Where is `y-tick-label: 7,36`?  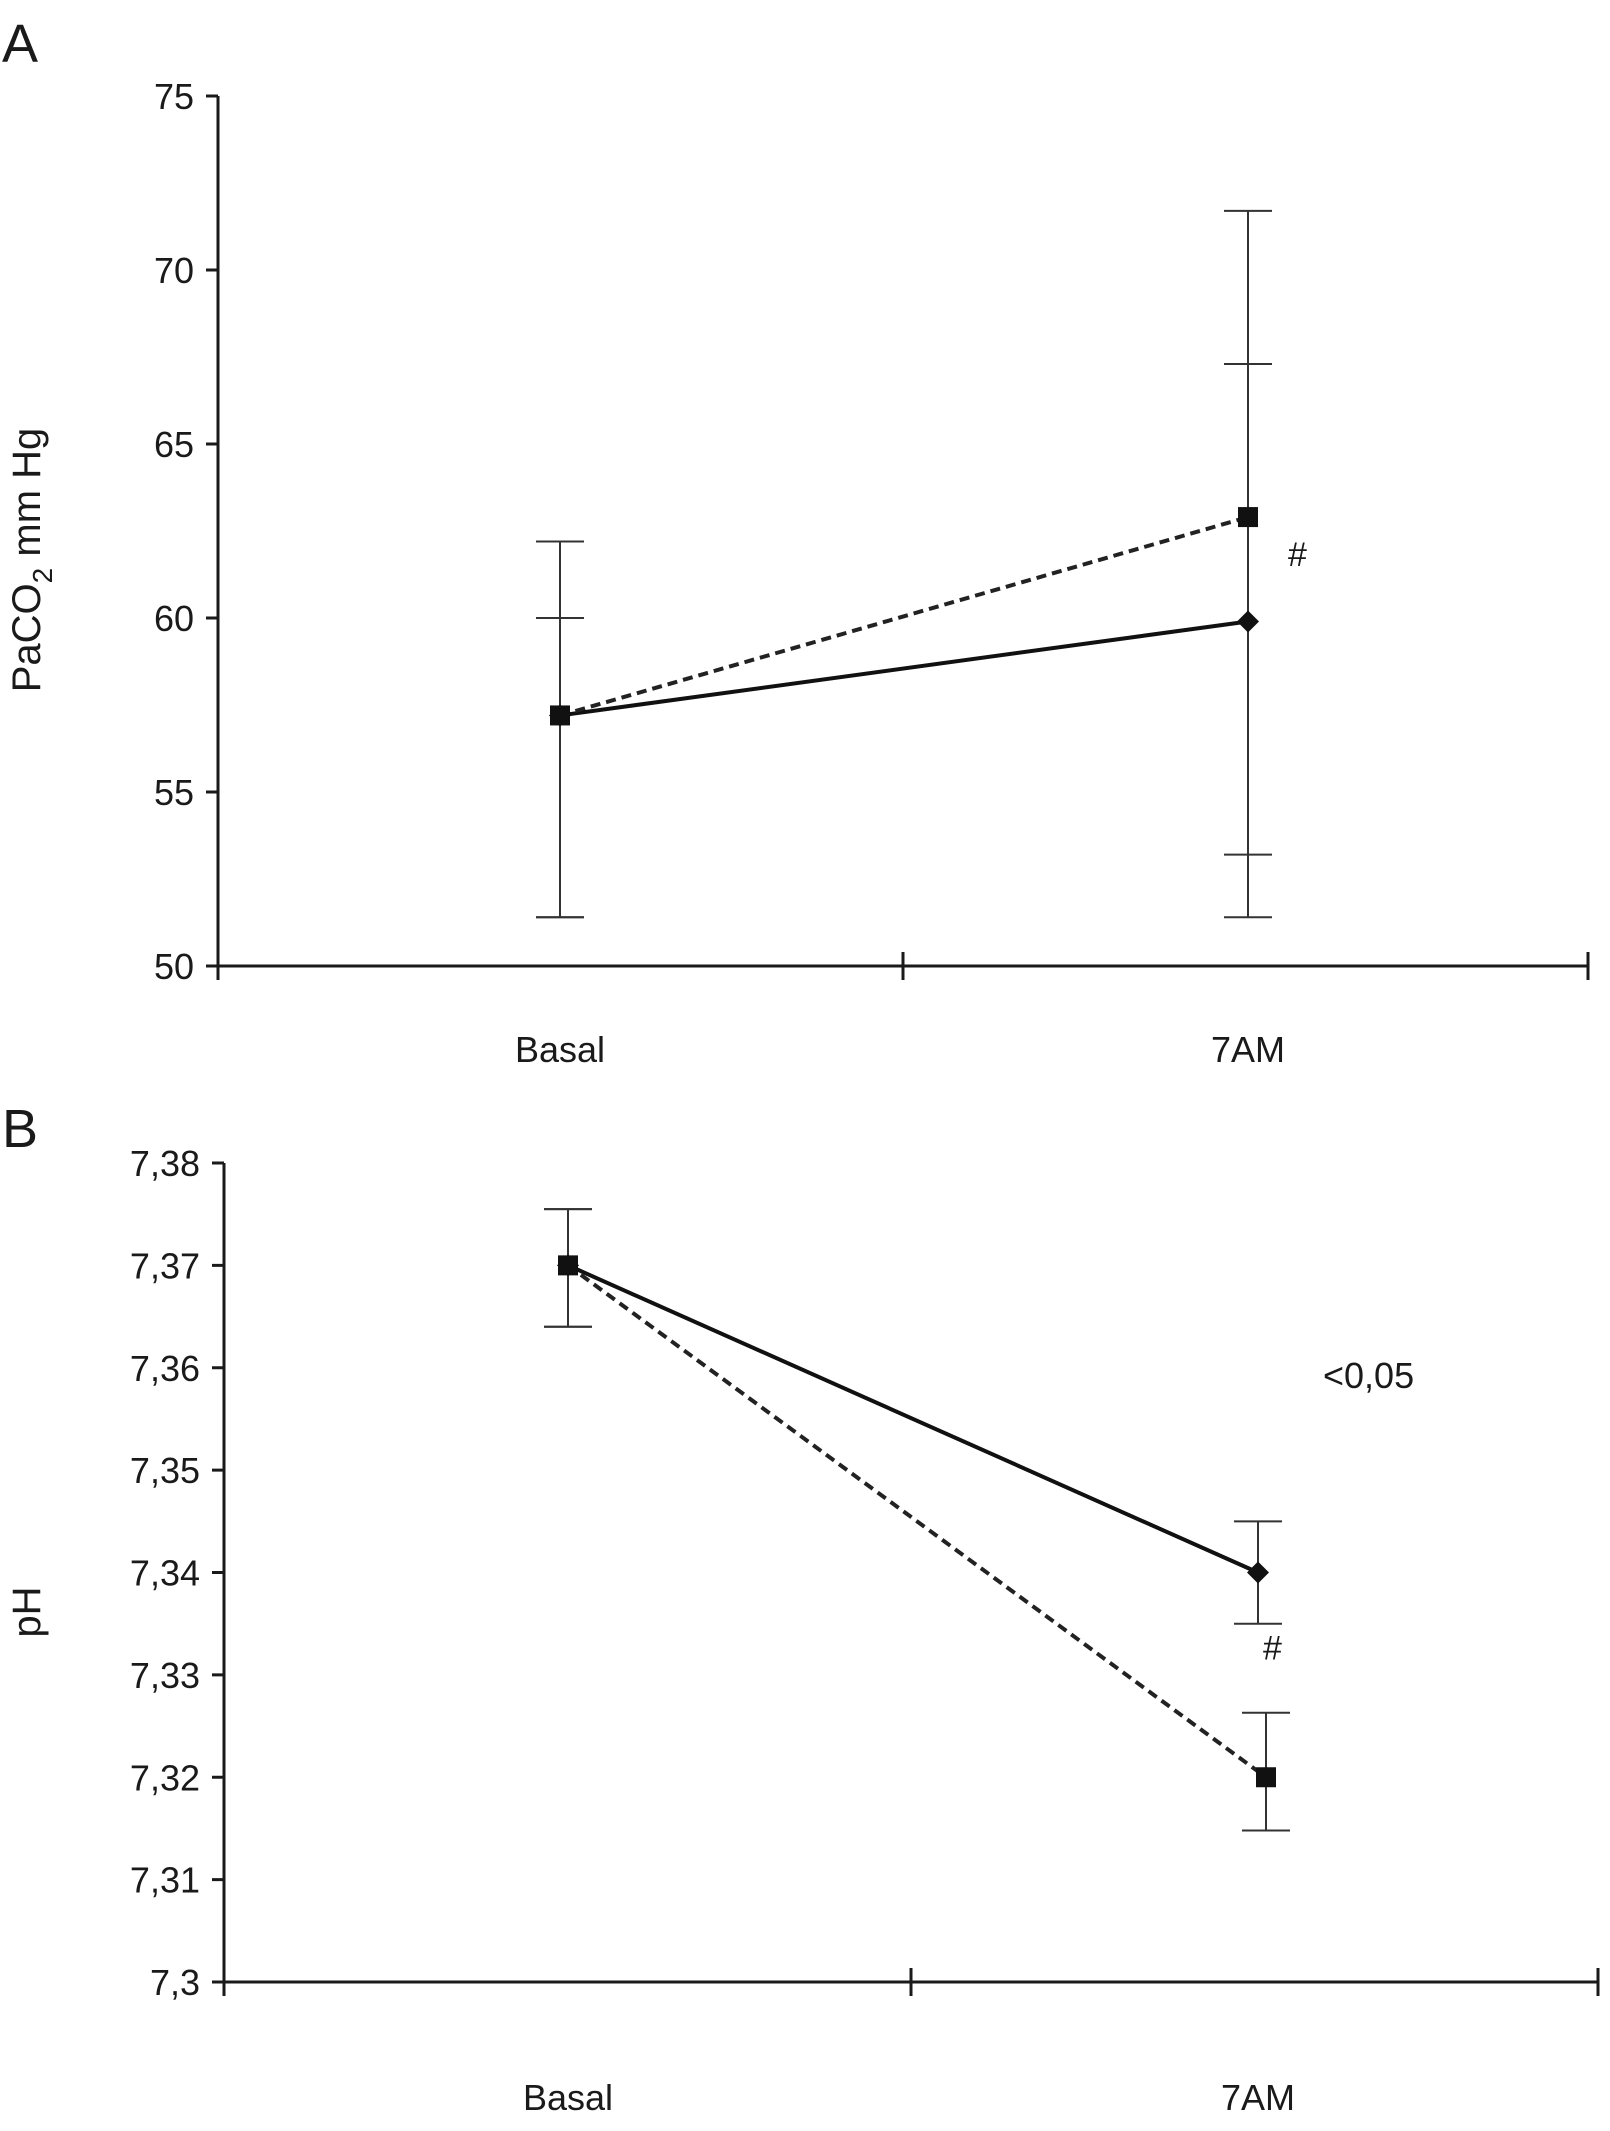 y-tick-label: 7,36 is located at coordinates (165, 1368).